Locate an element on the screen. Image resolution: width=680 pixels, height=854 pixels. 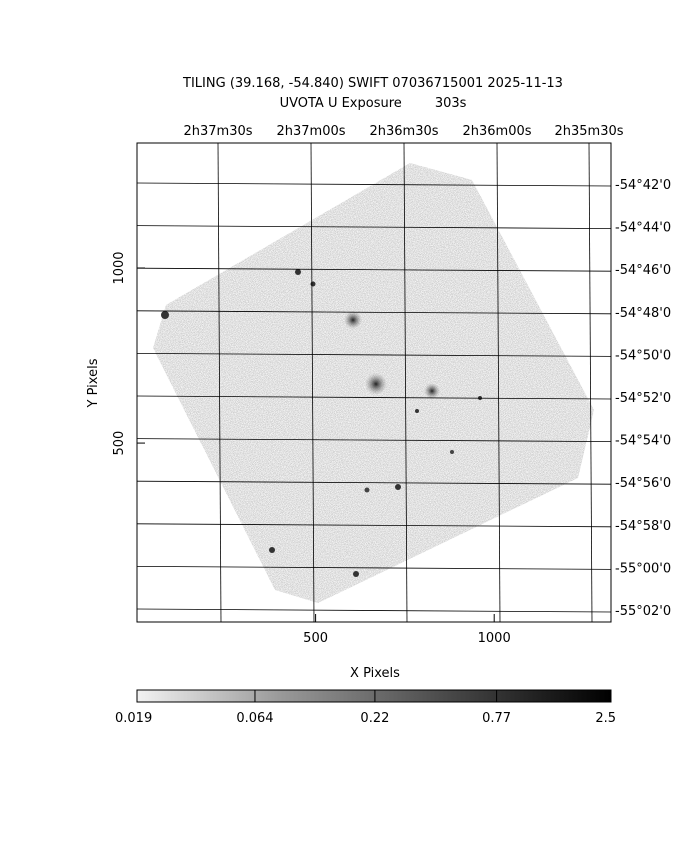
dec-tick-label: -54°52'0 is located at coordinates (643, 398).